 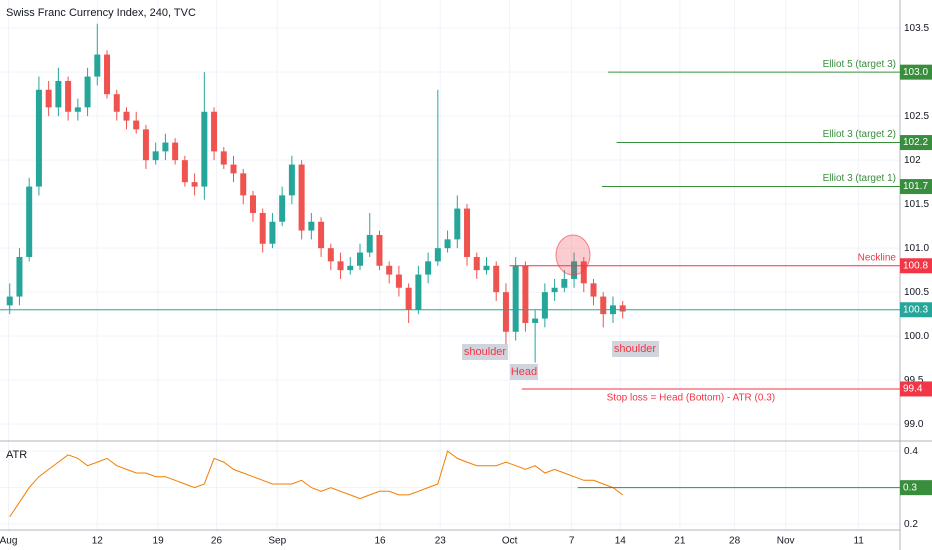 What do you see at coordinates (916, 204) in the screenshot?
I see `y-tick-label: 101.5` at bounding box center [916, 204].